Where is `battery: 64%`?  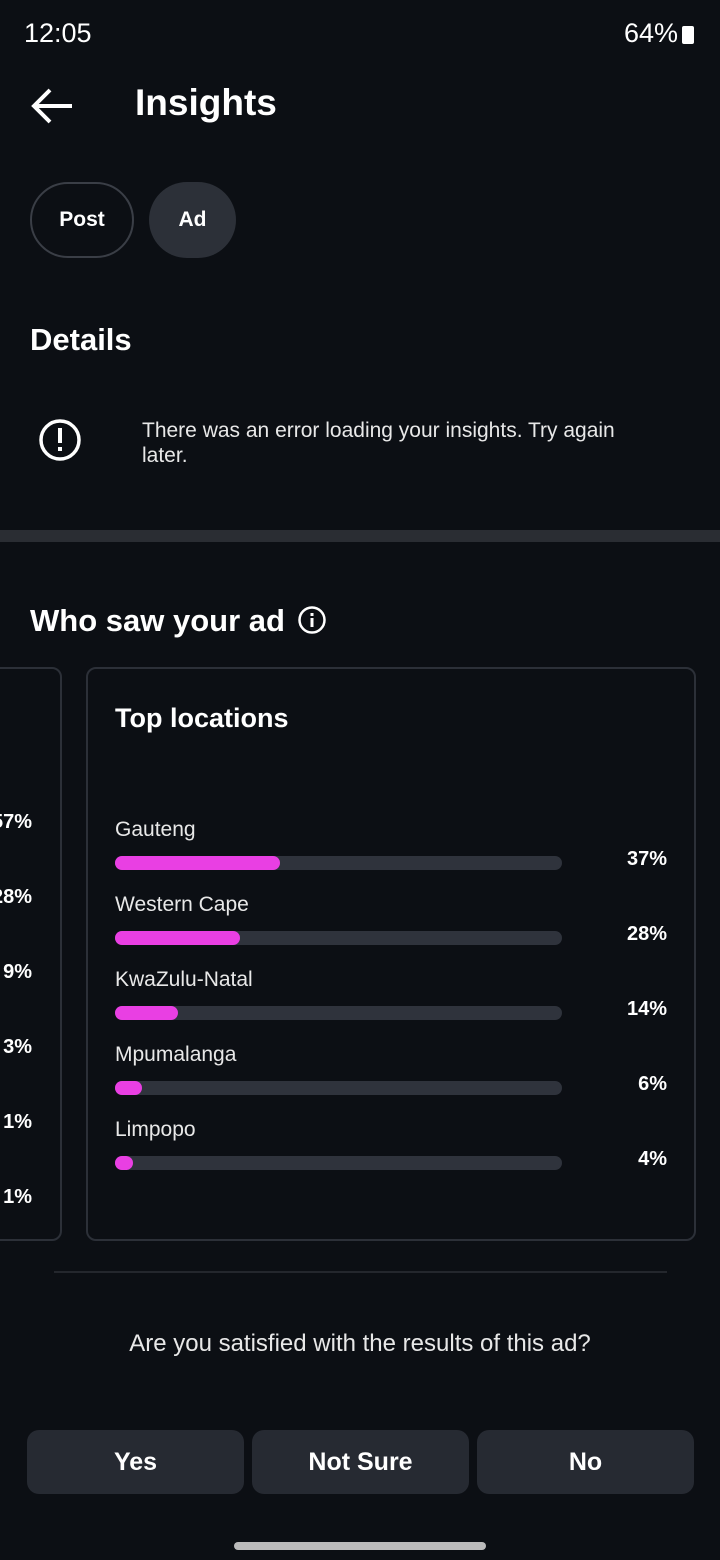
battery: 64% is located at coordinates (650, 33).